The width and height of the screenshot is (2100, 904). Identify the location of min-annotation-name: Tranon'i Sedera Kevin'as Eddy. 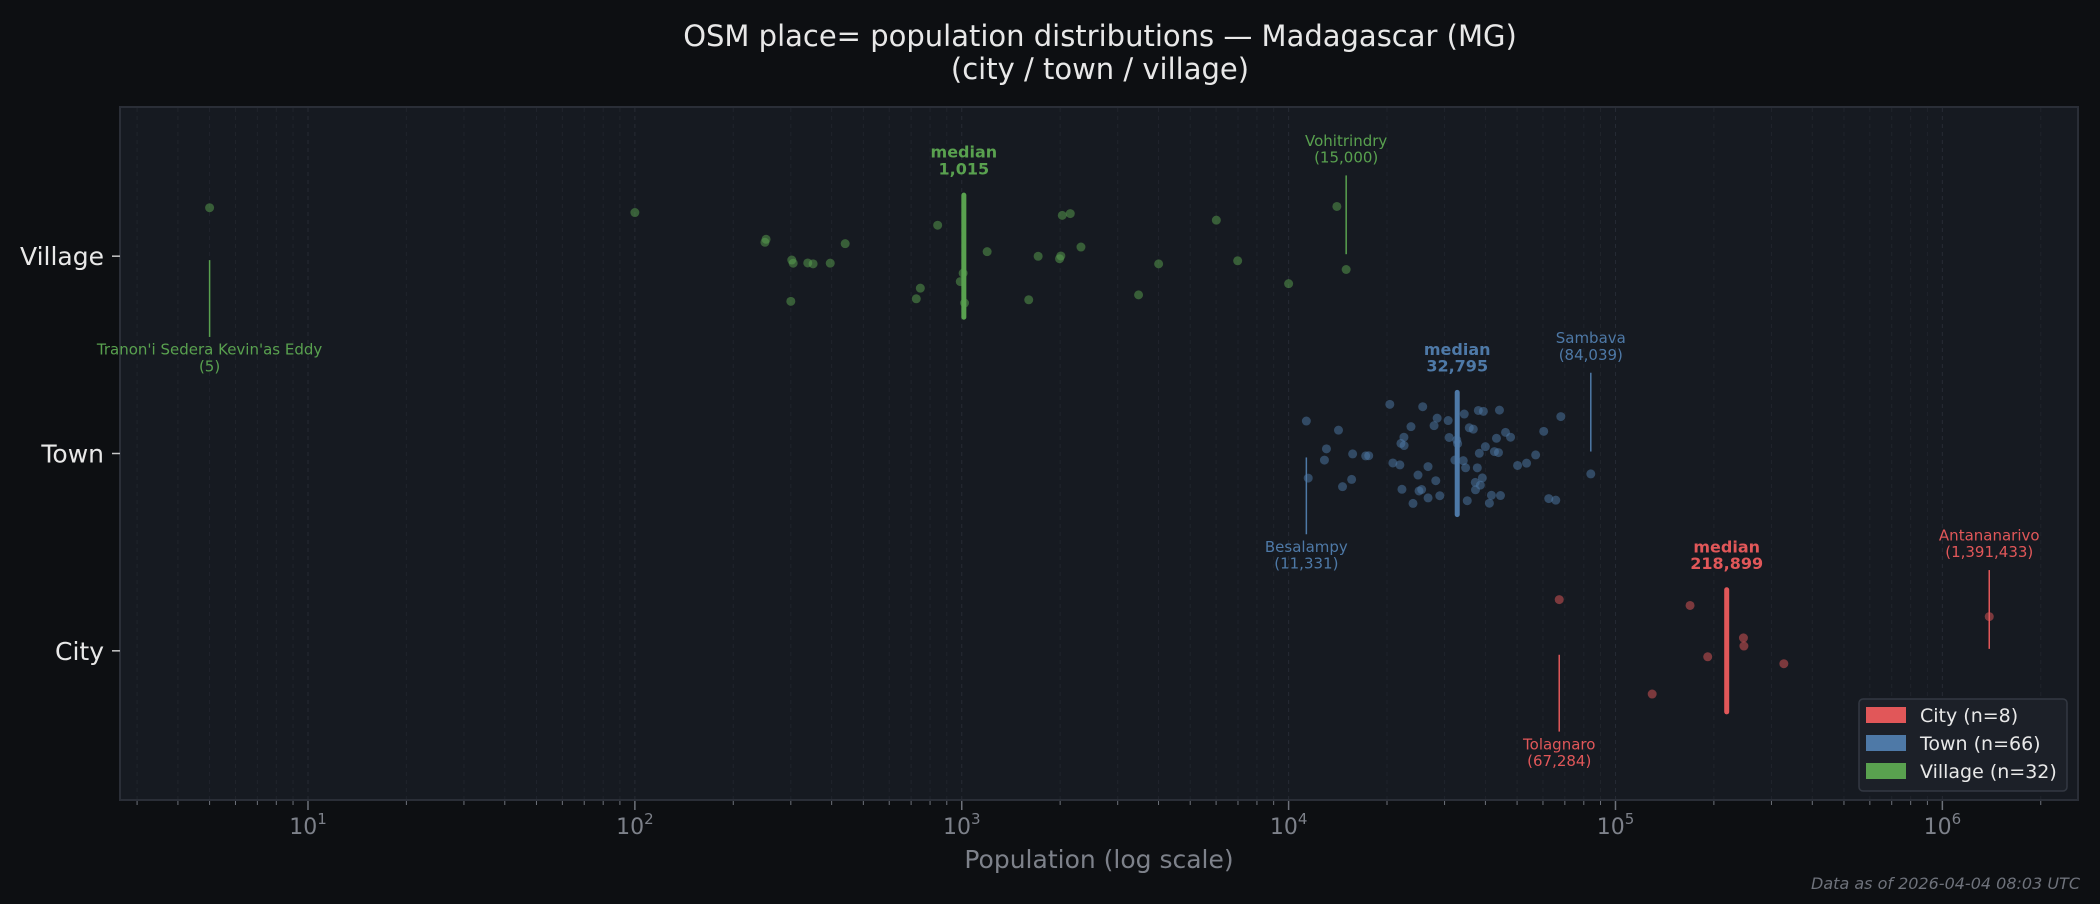
(209, 350).